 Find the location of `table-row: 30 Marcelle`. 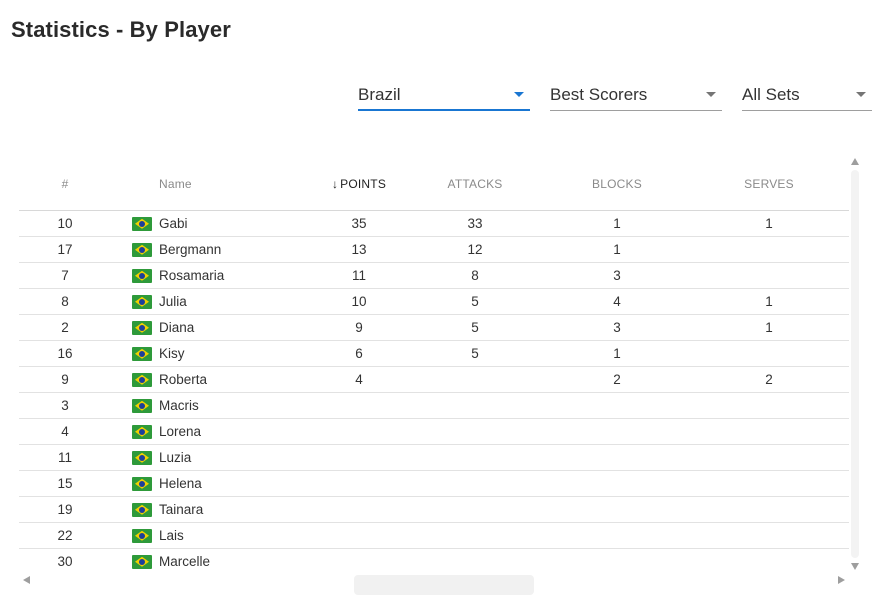

table-row: 30 Marcelle is located at coordinates (434, 559).